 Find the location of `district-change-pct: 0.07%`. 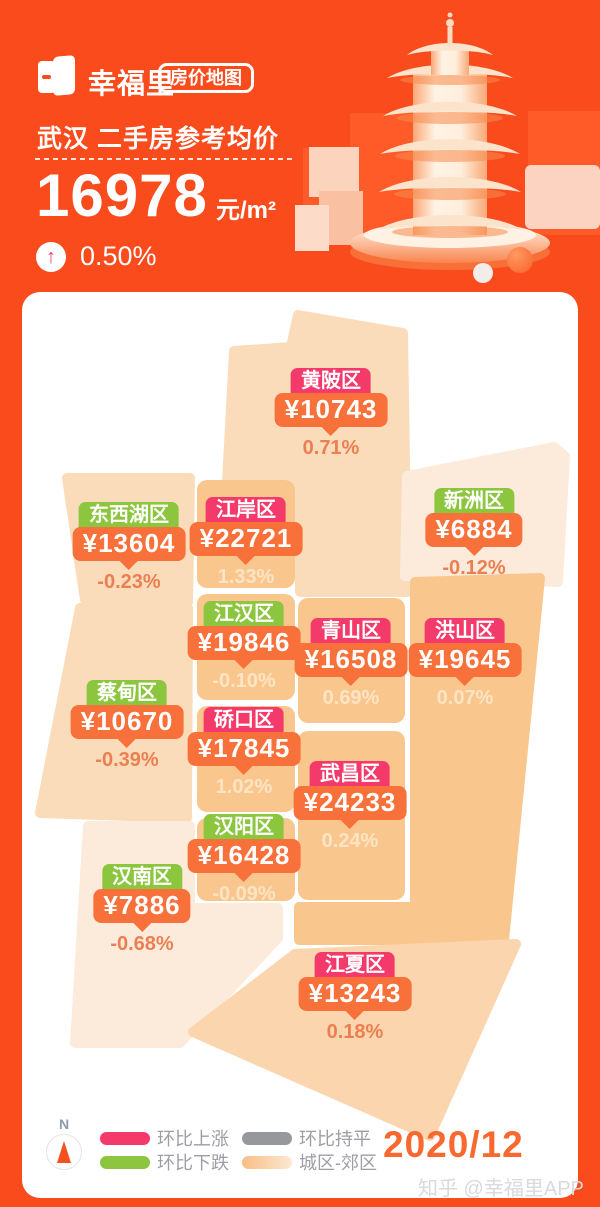

district-change-pct: 0.07% is located at coordinates (465, 698).